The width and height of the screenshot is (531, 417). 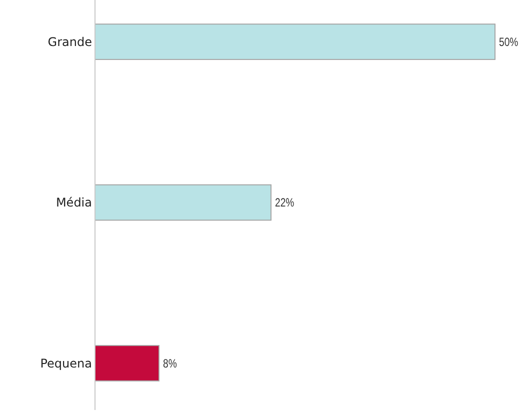 What do you see at coordinates (74, 203) in the screenshot?
I see `y-tick-label: Média` at bounding box center [74, 203].